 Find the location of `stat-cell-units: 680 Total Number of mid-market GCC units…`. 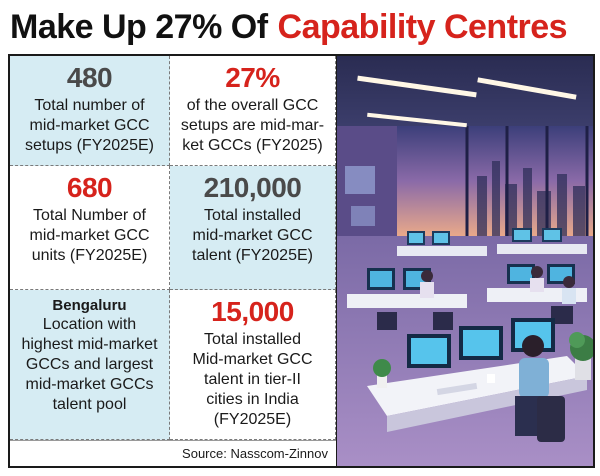

stat-cell-units: 680 Total Number of mid-market GCC units… is located at coordinates (90, 228).